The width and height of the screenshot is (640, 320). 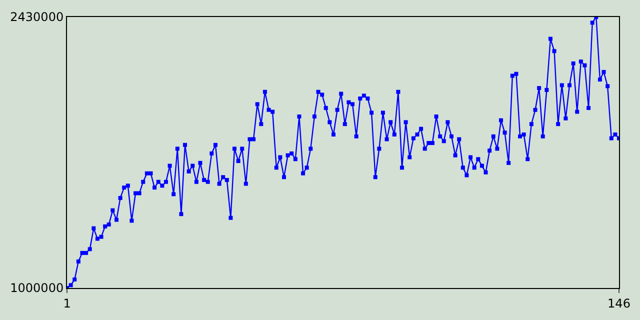 What do you see at coordinates (619, 303) in the screenshot?
I see `x-tick-label: 146` at bounding box center [619, 303].